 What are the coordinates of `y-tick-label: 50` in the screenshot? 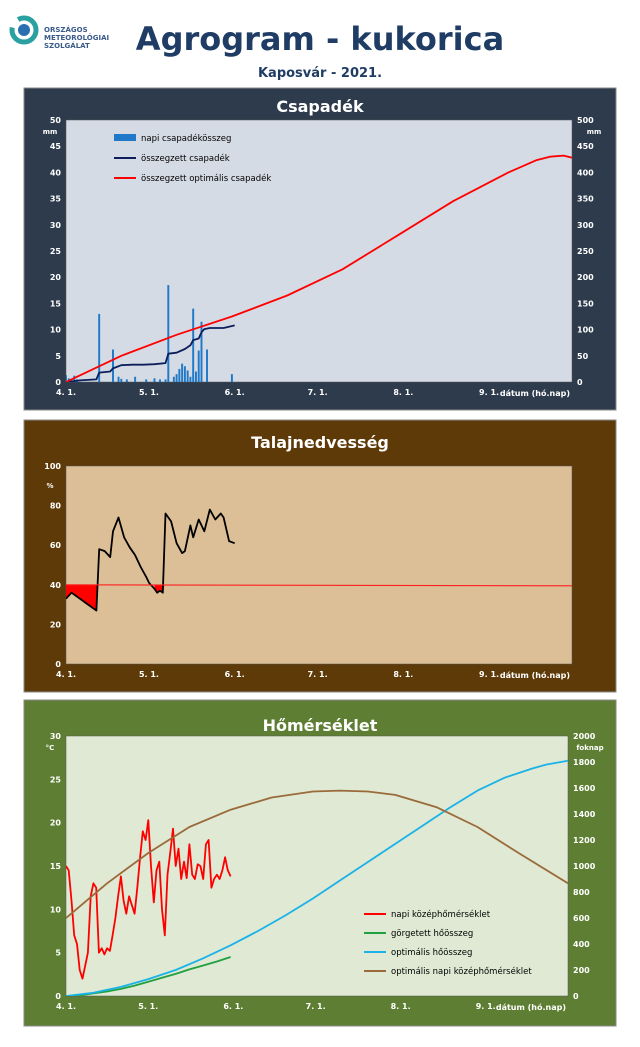 It's located at (56, 120).